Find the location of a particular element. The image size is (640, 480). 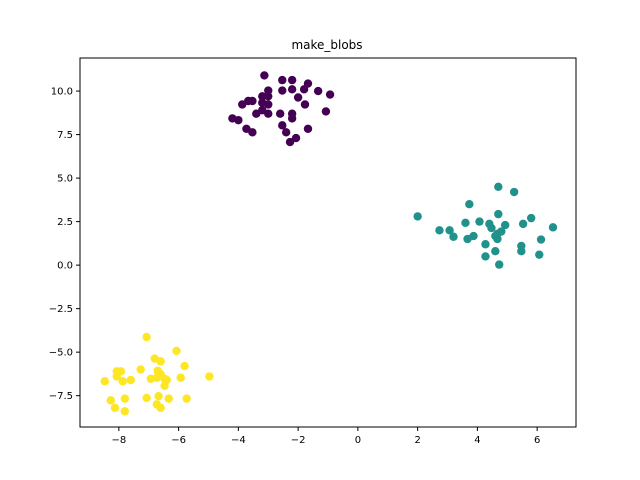

y-tick-label: 2.5 is located at coordinates (65, 222).